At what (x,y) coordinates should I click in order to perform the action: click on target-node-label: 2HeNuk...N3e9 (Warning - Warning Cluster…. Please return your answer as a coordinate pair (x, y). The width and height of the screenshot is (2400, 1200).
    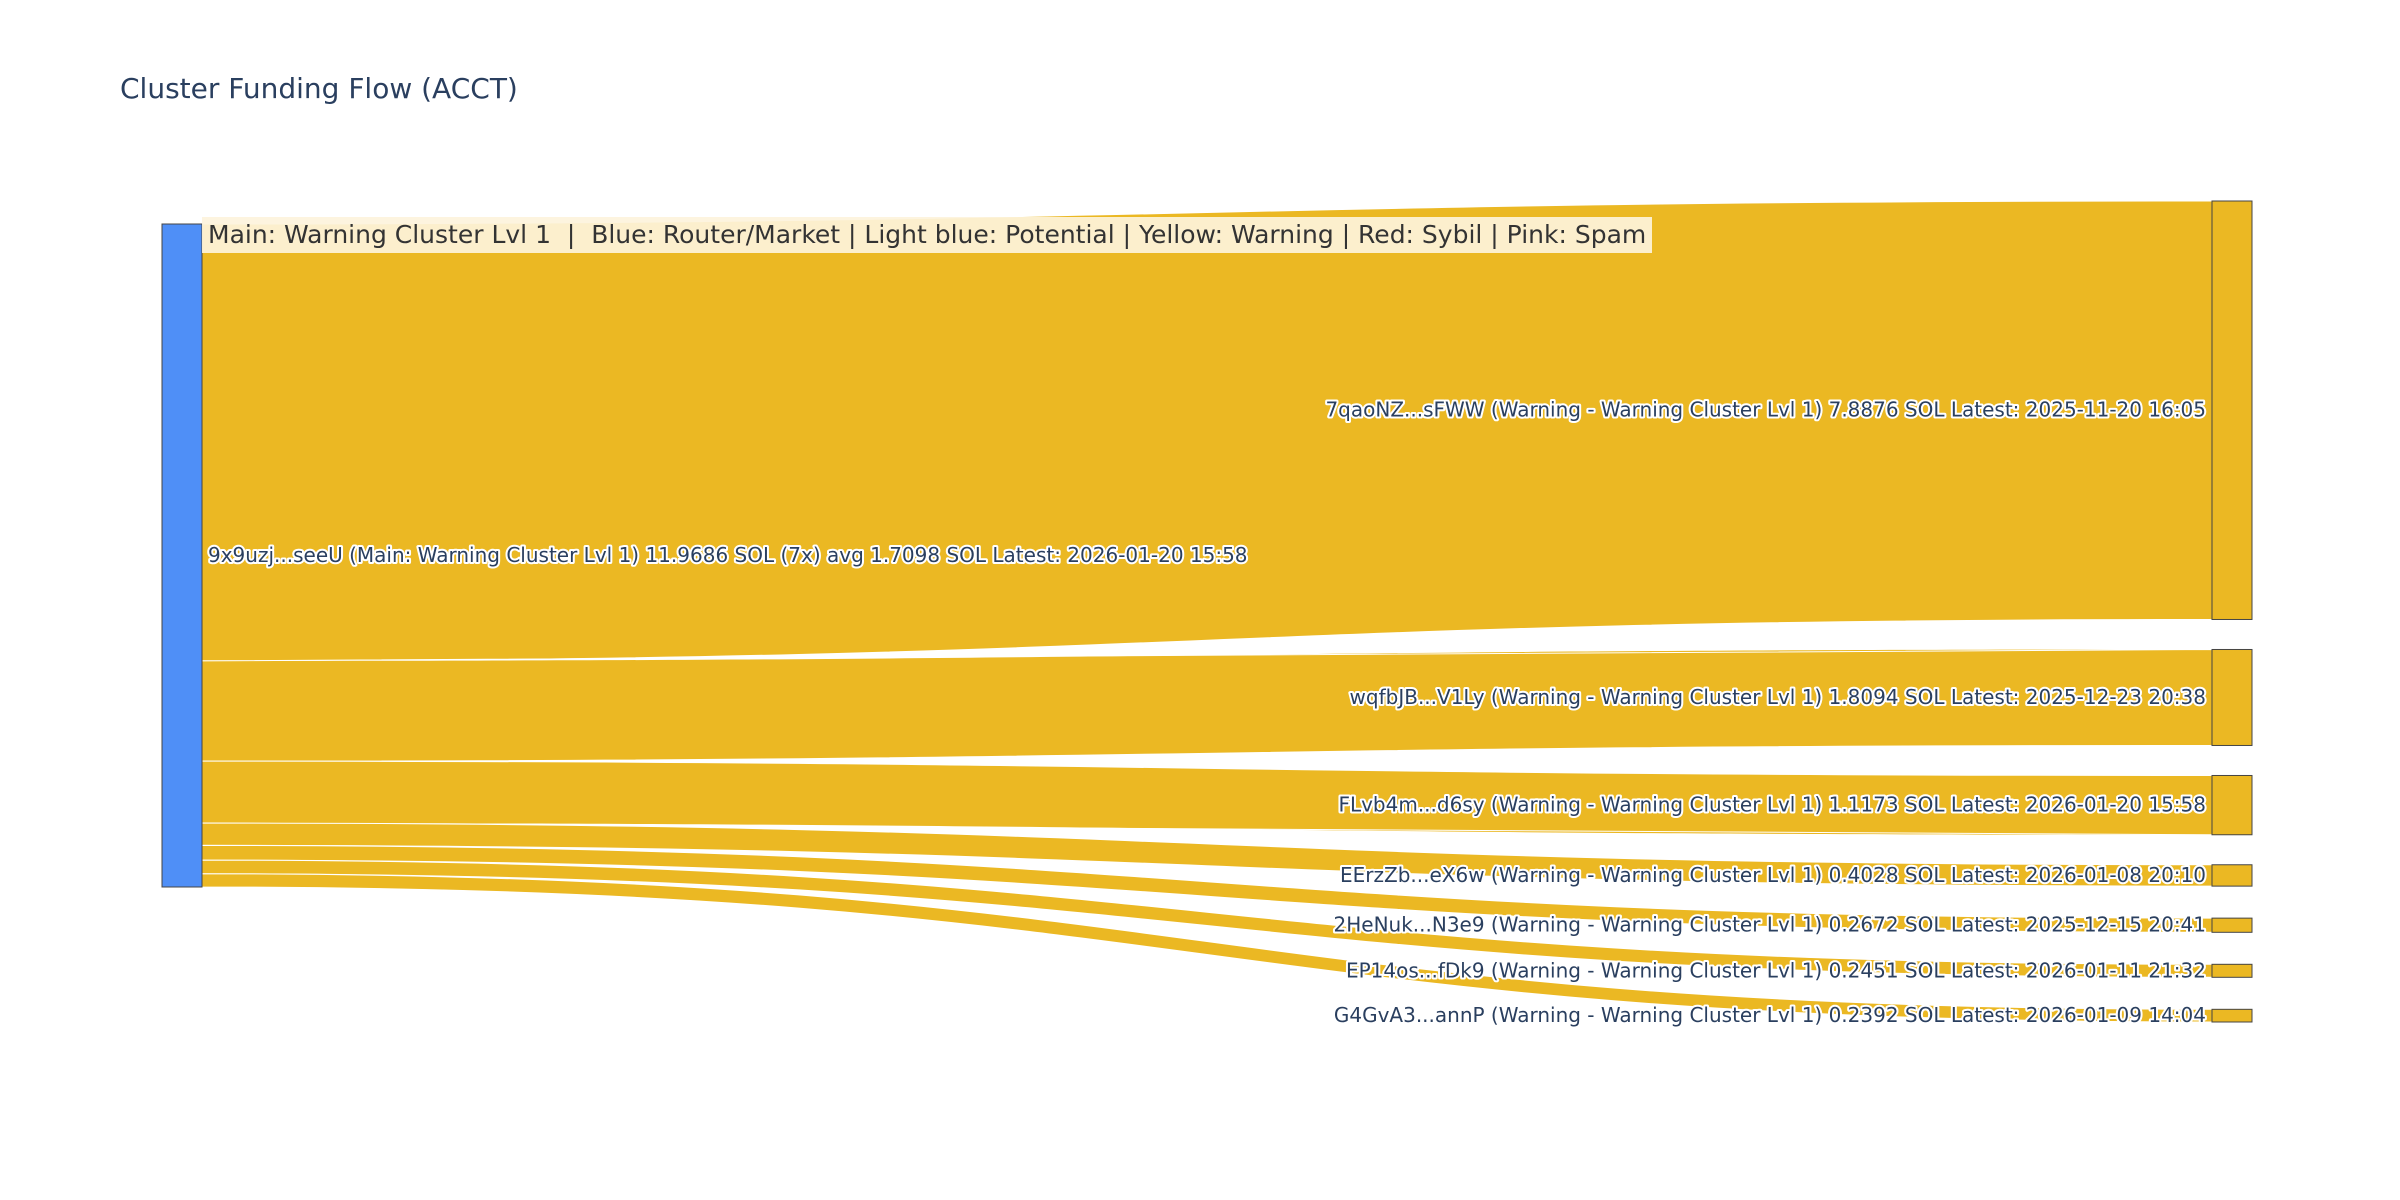
    Looking at the image, I should click on (1770, 925).